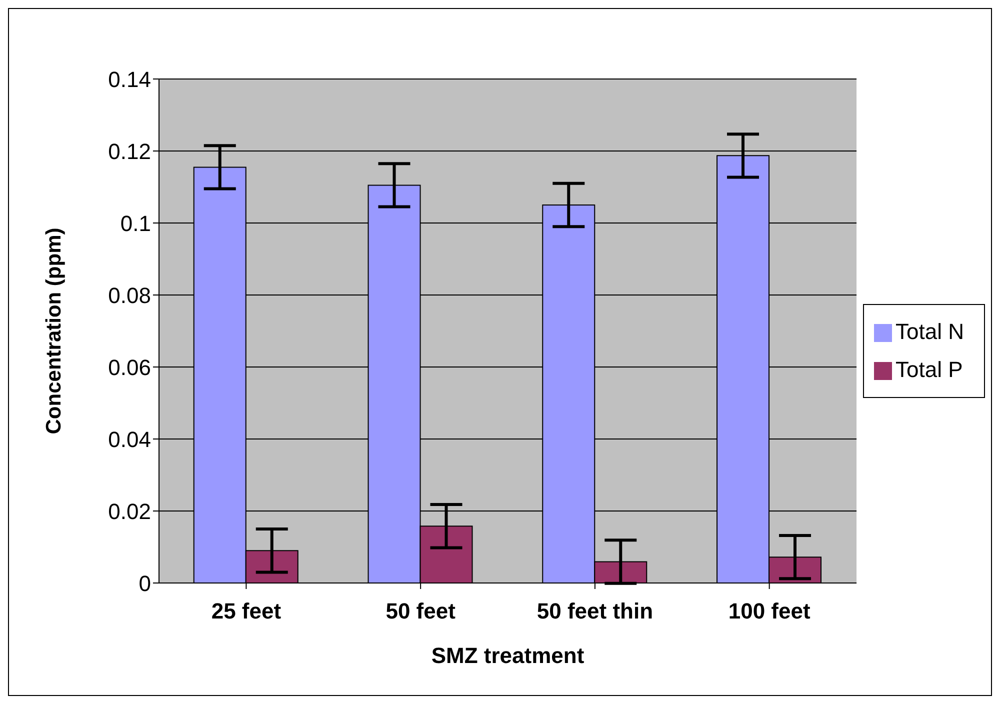 The width and height of the screenshot is (1000, 704). What do you see at coordinates (595, 611) in the screenshot?
I see `x-tick-label: 50 feet thin` at bounding box center [595, 611].